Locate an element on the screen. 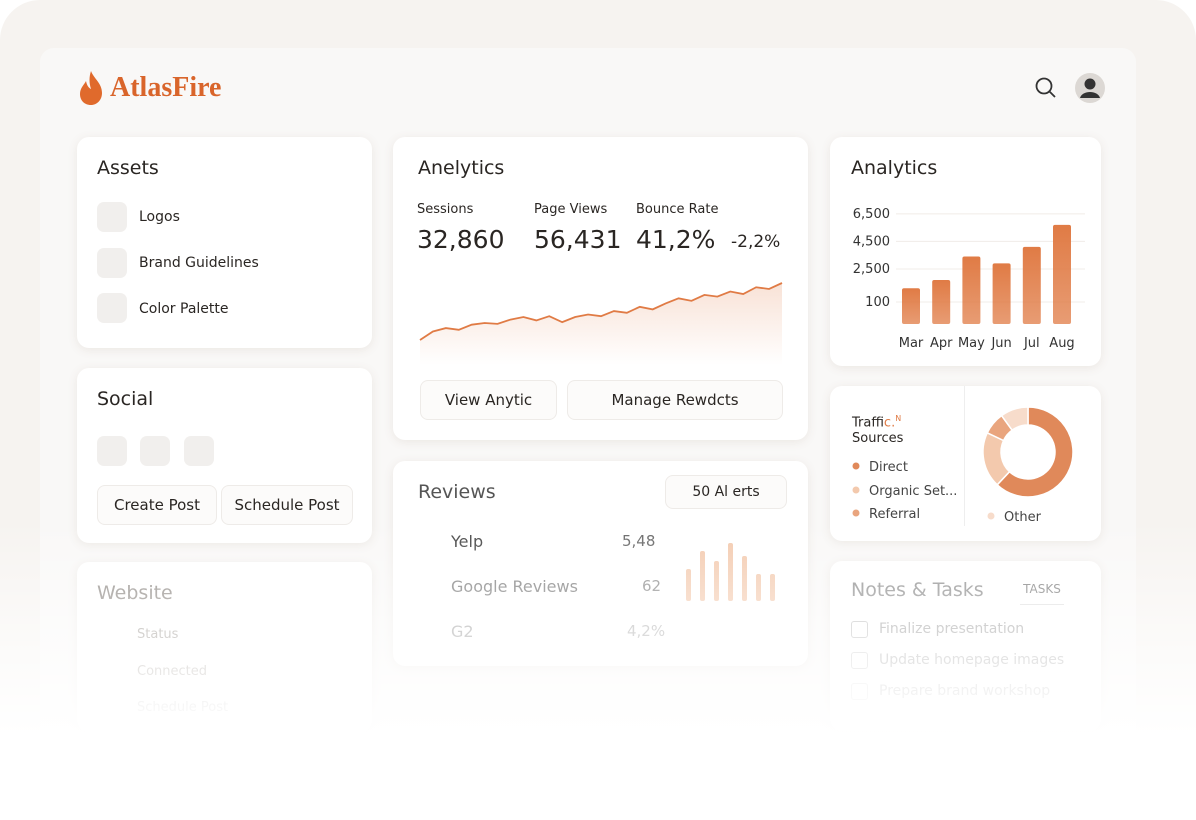  legend-label: Other is located at coordinates (1023, 517).